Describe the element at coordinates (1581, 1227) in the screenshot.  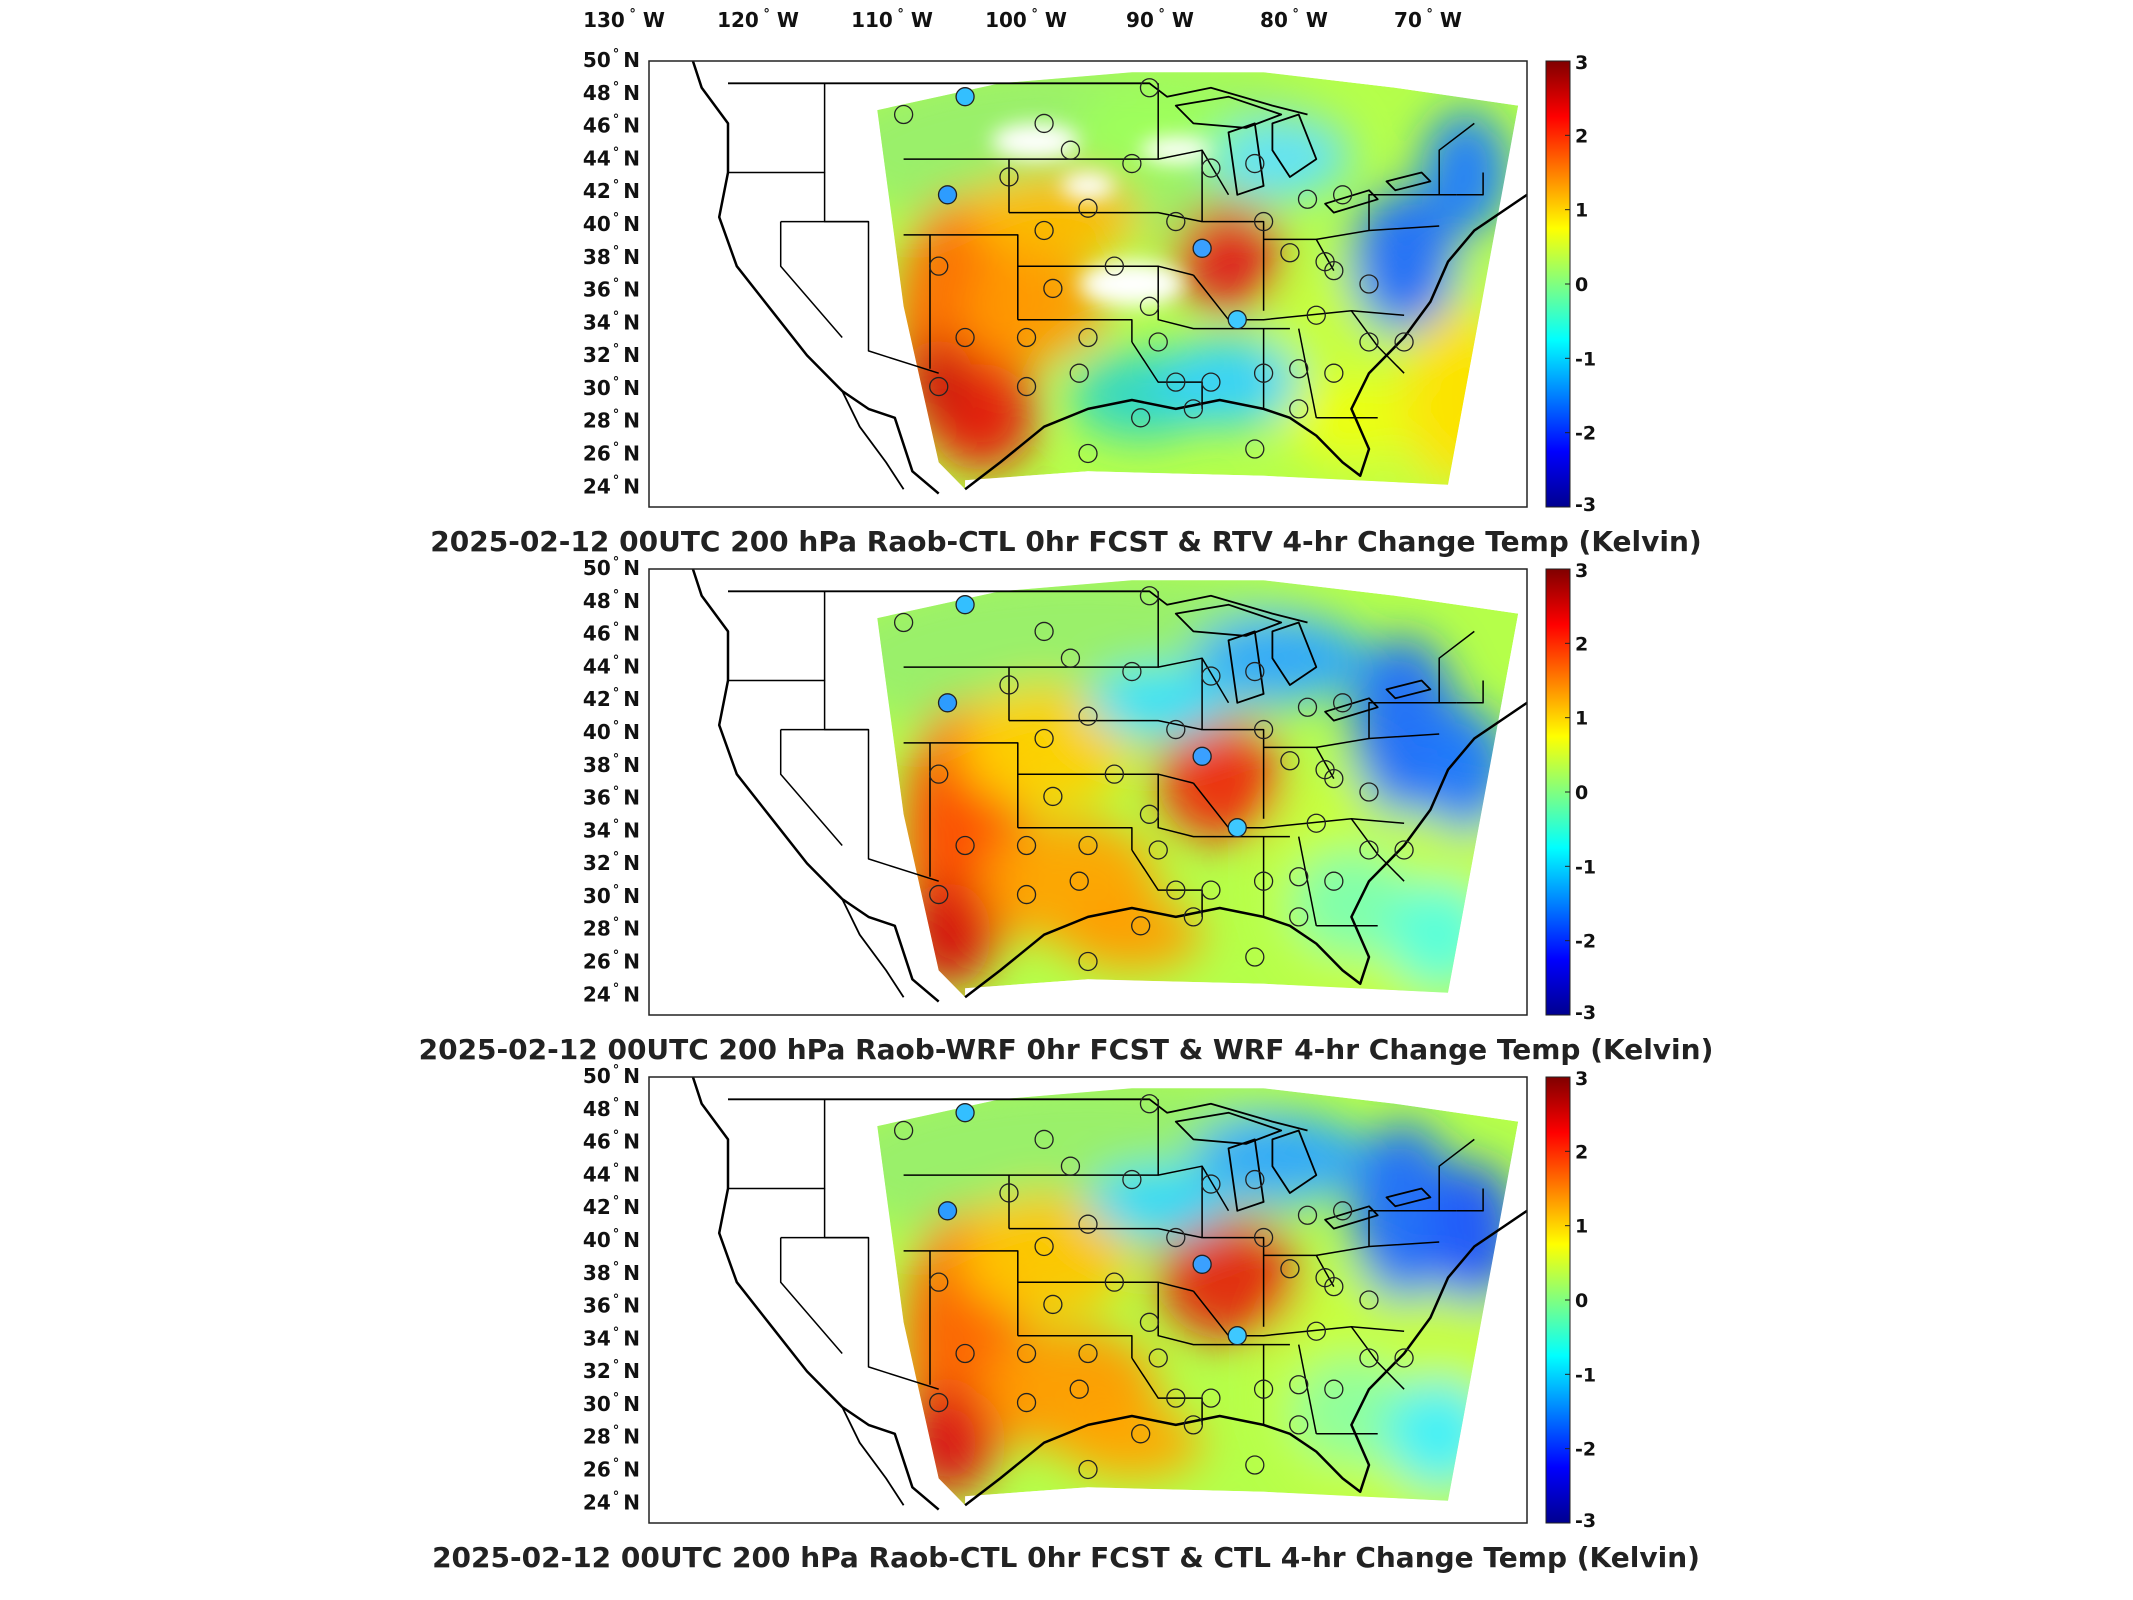
I see `colorbar-tick-label: 1` at that location.